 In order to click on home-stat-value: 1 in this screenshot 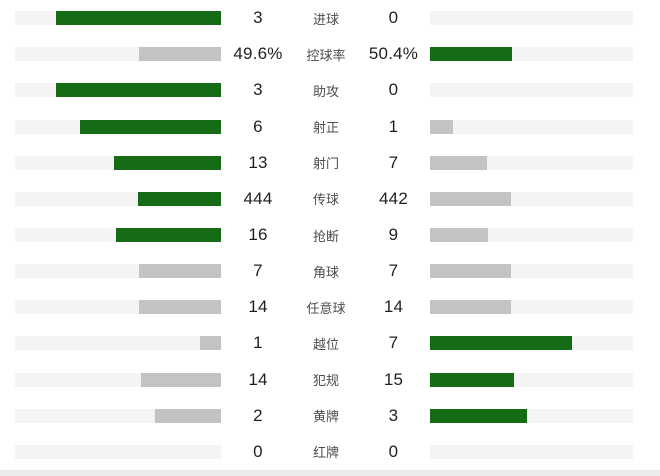, I will do `click(258, 343)`.